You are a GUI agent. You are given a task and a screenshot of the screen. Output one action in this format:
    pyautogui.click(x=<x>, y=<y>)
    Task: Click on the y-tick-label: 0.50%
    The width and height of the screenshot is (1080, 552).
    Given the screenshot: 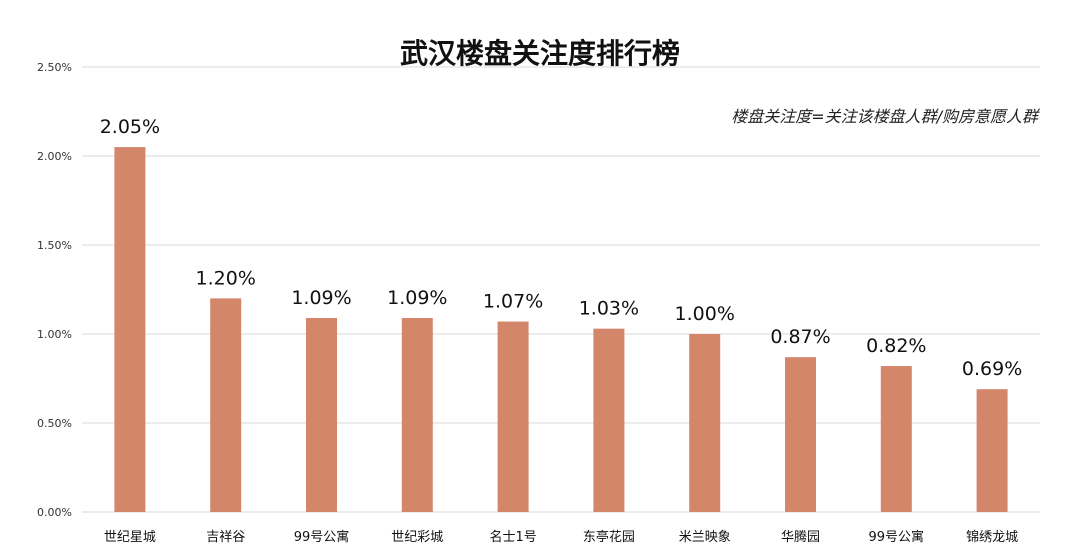 What is the action you would take?
    pyautogui.click(x=54, y=423)
    